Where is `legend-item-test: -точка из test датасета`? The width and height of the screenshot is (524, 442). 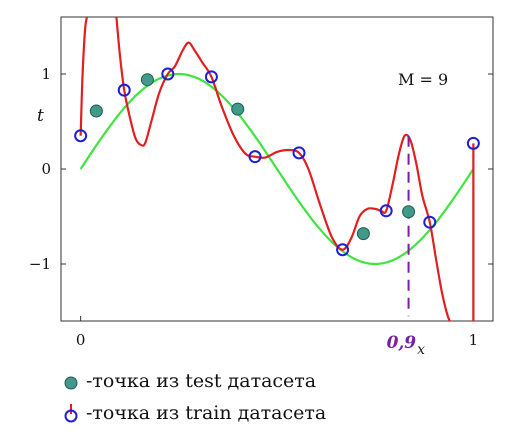 legend-item-test: -точка из test датасета is located at coordinates (189, 381).